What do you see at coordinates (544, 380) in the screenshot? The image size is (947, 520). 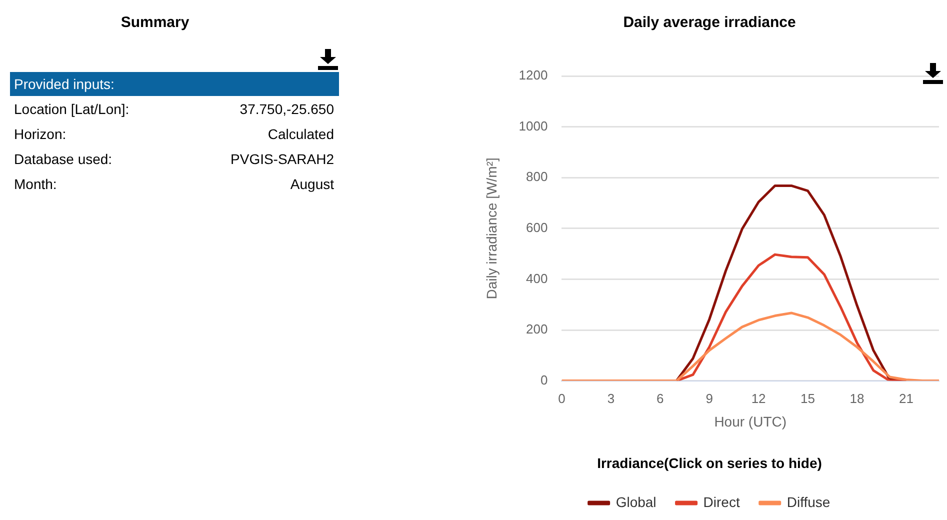 I see `y-tick-label: 0` at bounding box center [544, 380].